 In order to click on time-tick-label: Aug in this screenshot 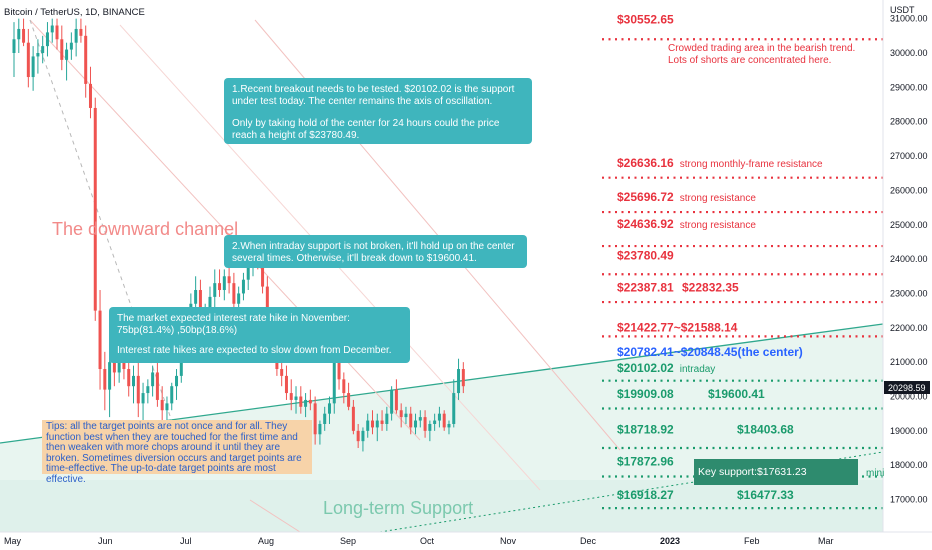, I will do `click(266, 541)`.